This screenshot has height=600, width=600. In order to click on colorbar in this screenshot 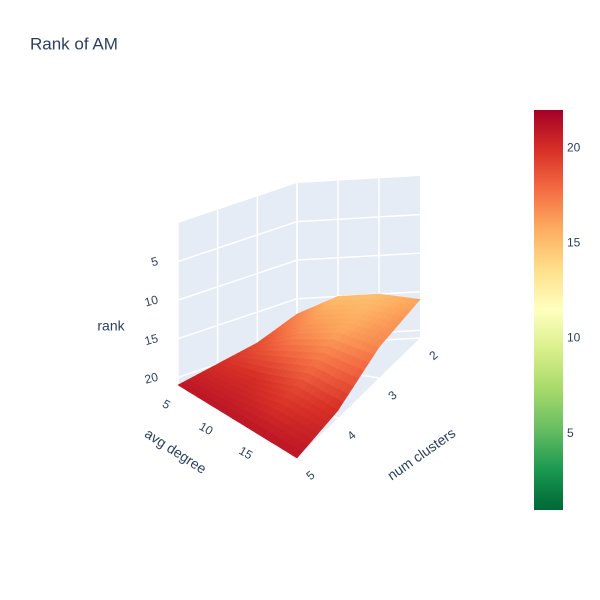, I will do `click(548, 310)`.